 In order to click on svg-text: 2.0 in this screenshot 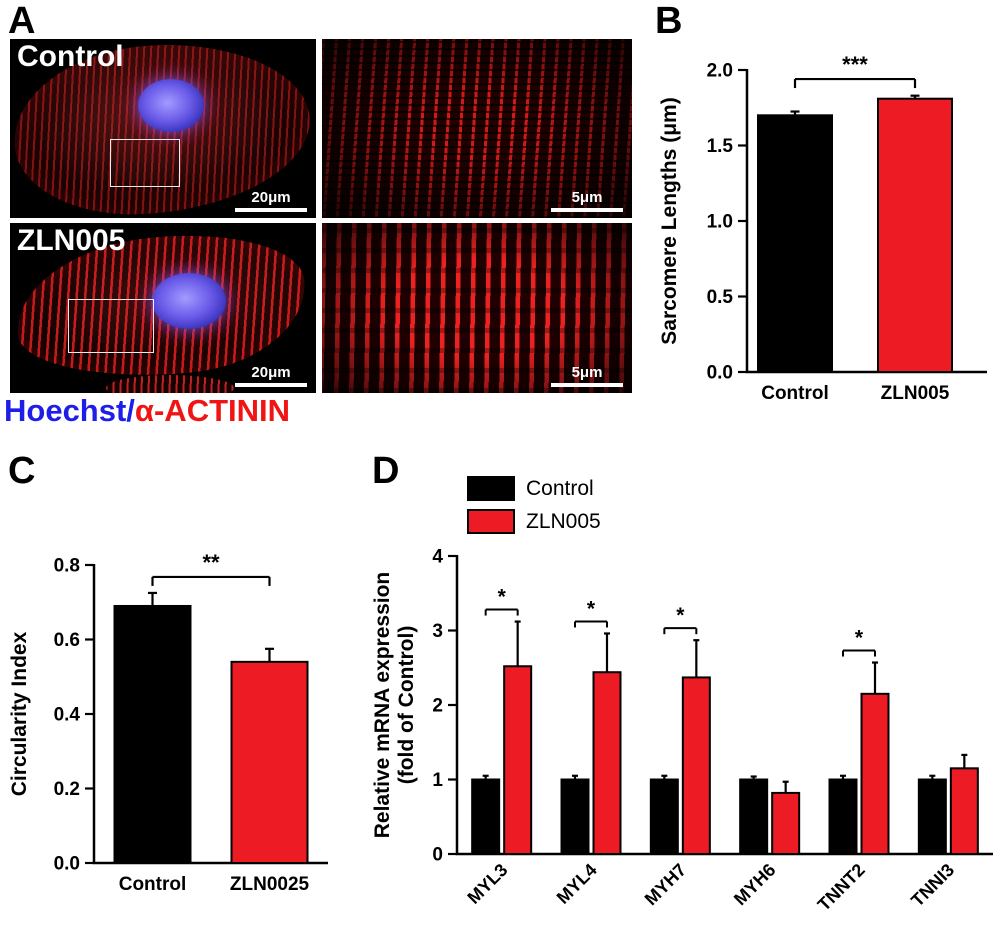, I will do `click(720, 71)`.